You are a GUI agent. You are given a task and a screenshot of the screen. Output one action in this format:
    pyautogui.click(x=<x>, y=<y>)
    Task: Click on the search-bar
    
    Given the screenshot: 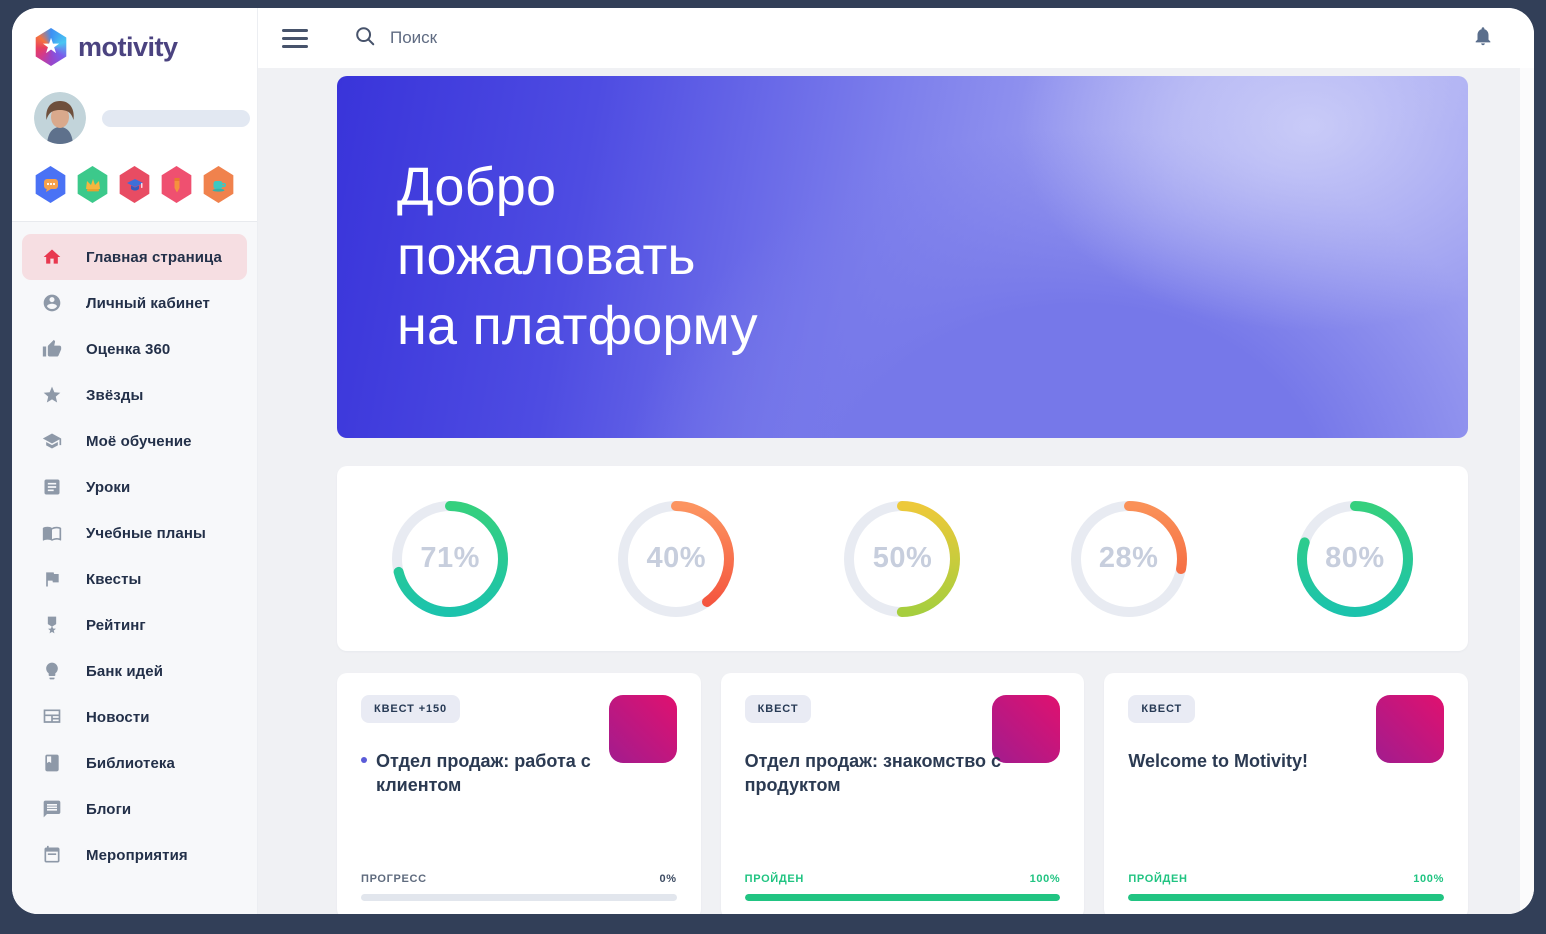 What is the action you would take?
    pyautogui.click(x=913, y=38)
    